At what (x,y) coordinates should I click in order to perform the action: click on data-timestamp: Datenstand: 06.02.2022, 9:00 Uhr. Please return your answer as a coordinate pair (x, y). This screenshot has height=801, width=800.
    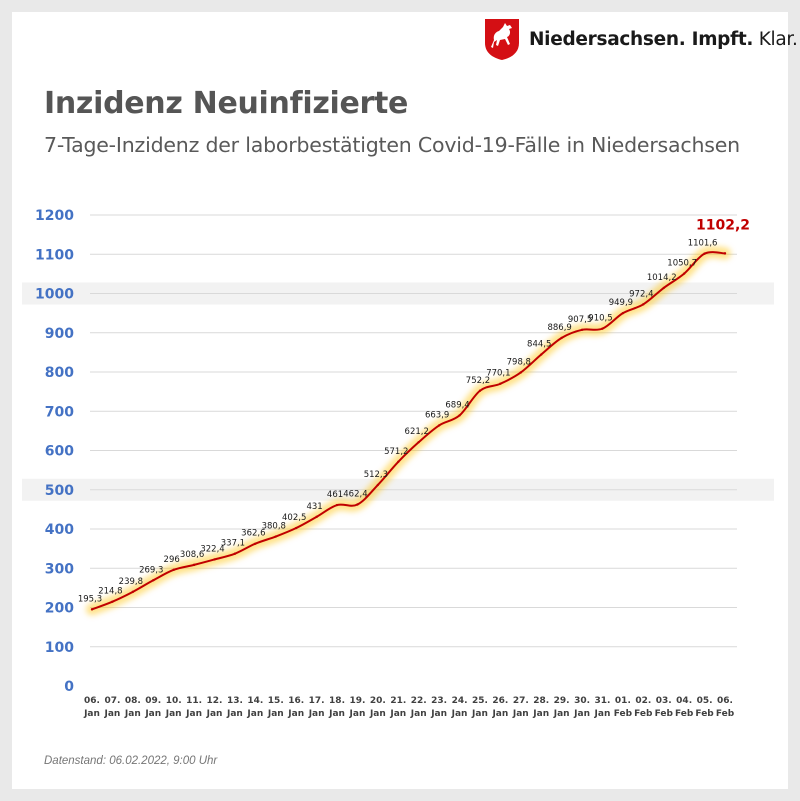
    Looking at the image, I should click on (131, 761).